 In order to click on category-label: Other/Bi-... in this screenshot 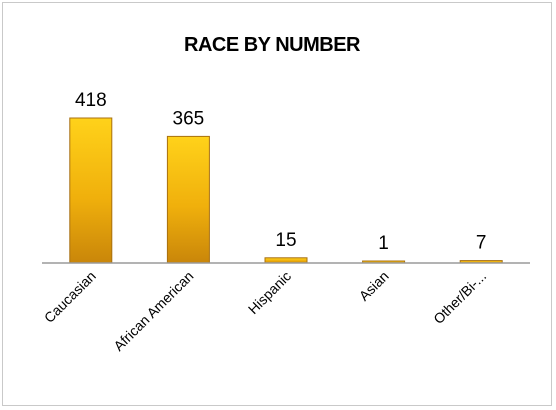, I will do `click(459, 297)`.